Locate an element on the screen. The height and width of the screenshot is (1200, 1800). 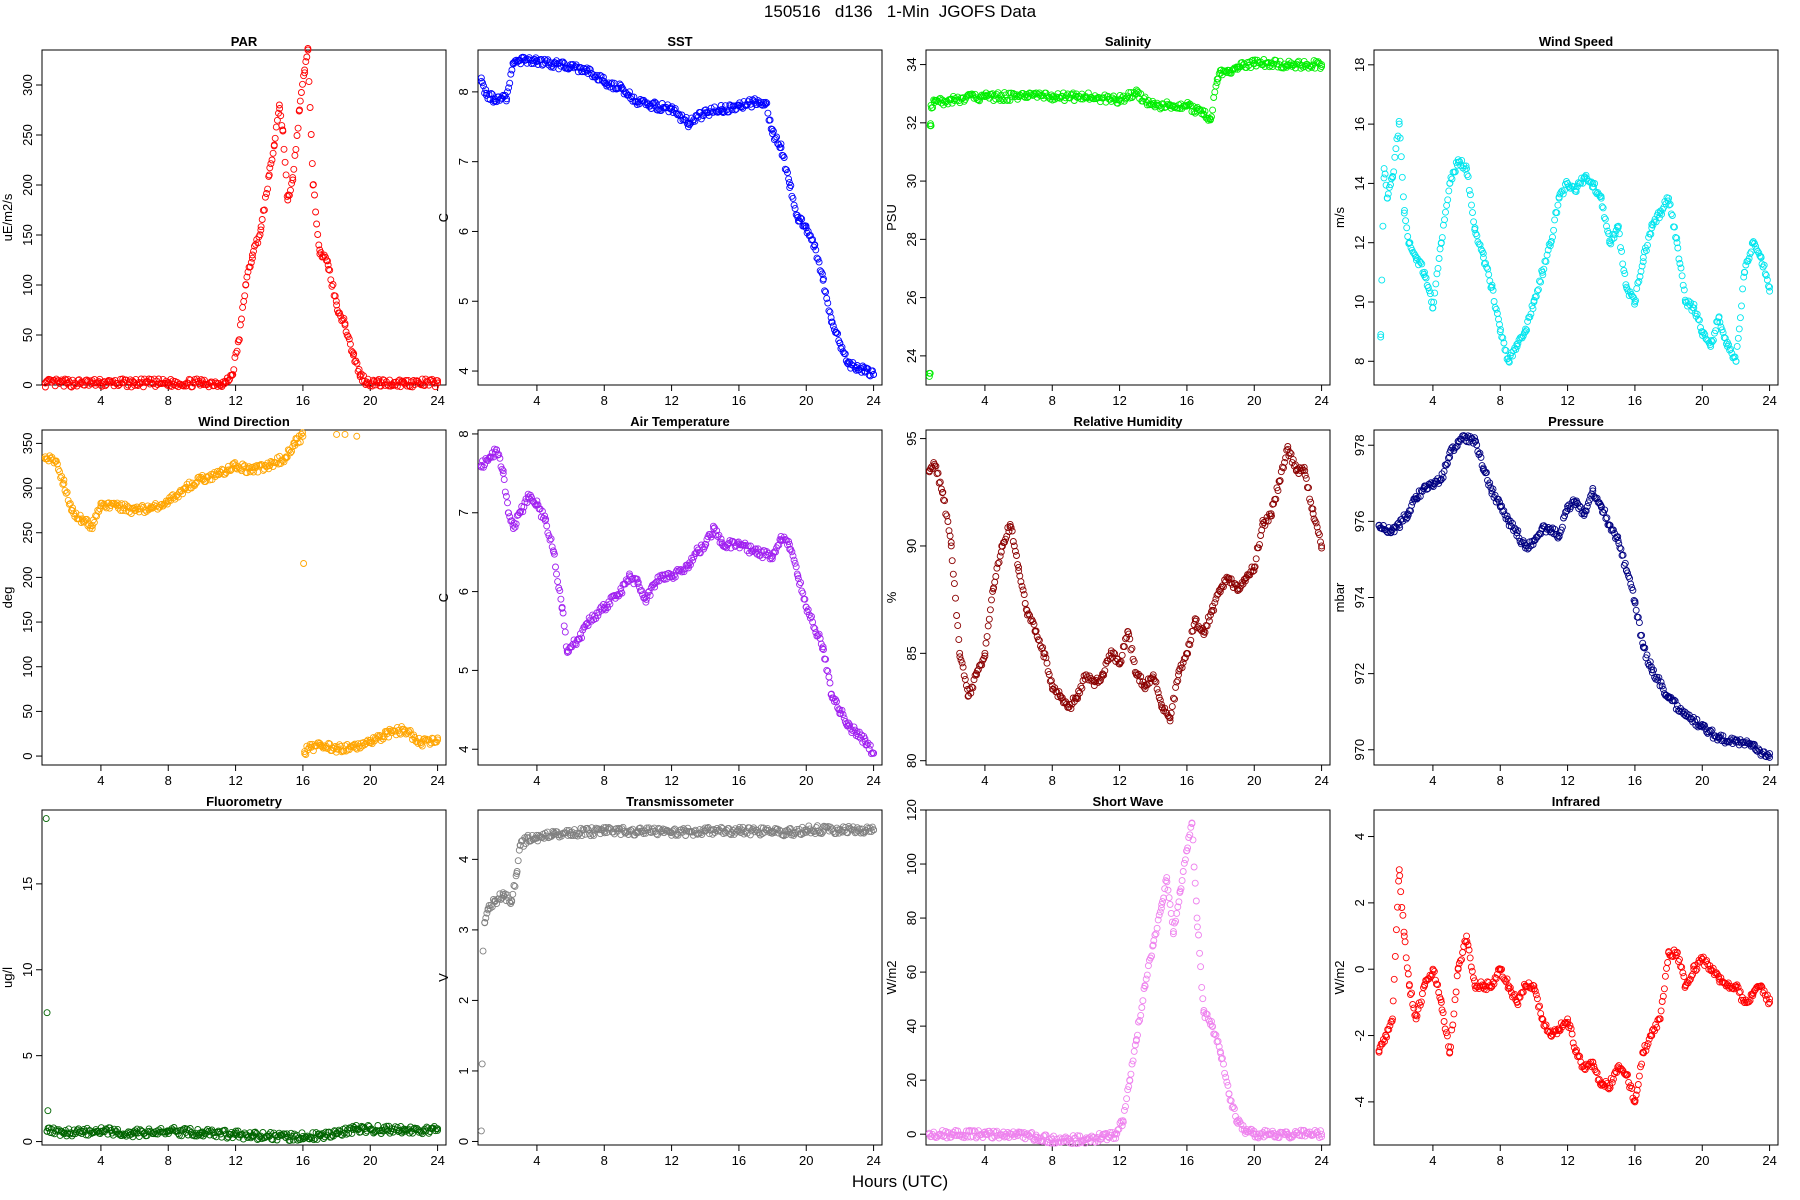
y-tick-label: 350 is located at coordinates (27, 444).